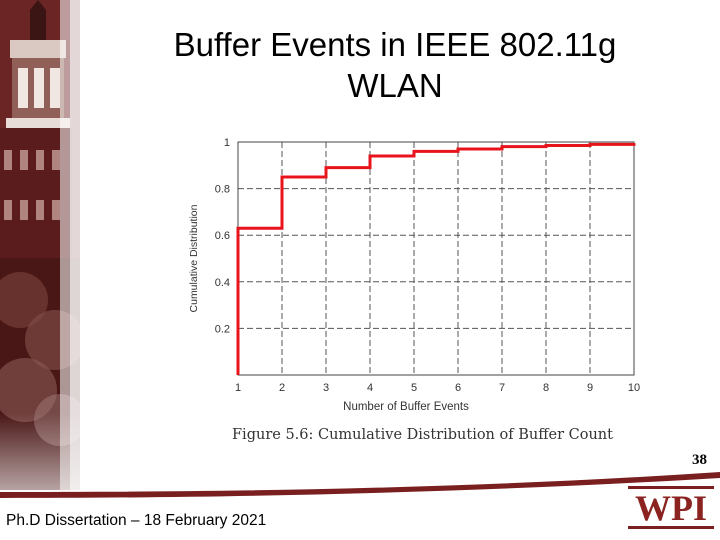 Image resolution: width=720 pixels, height=540 pixels. What do you see at coordinates (395, 44) in the screenshot?
I see `title-line-1: Buffer Events in IEEE 802.11g` at bounding box center [395, 44].